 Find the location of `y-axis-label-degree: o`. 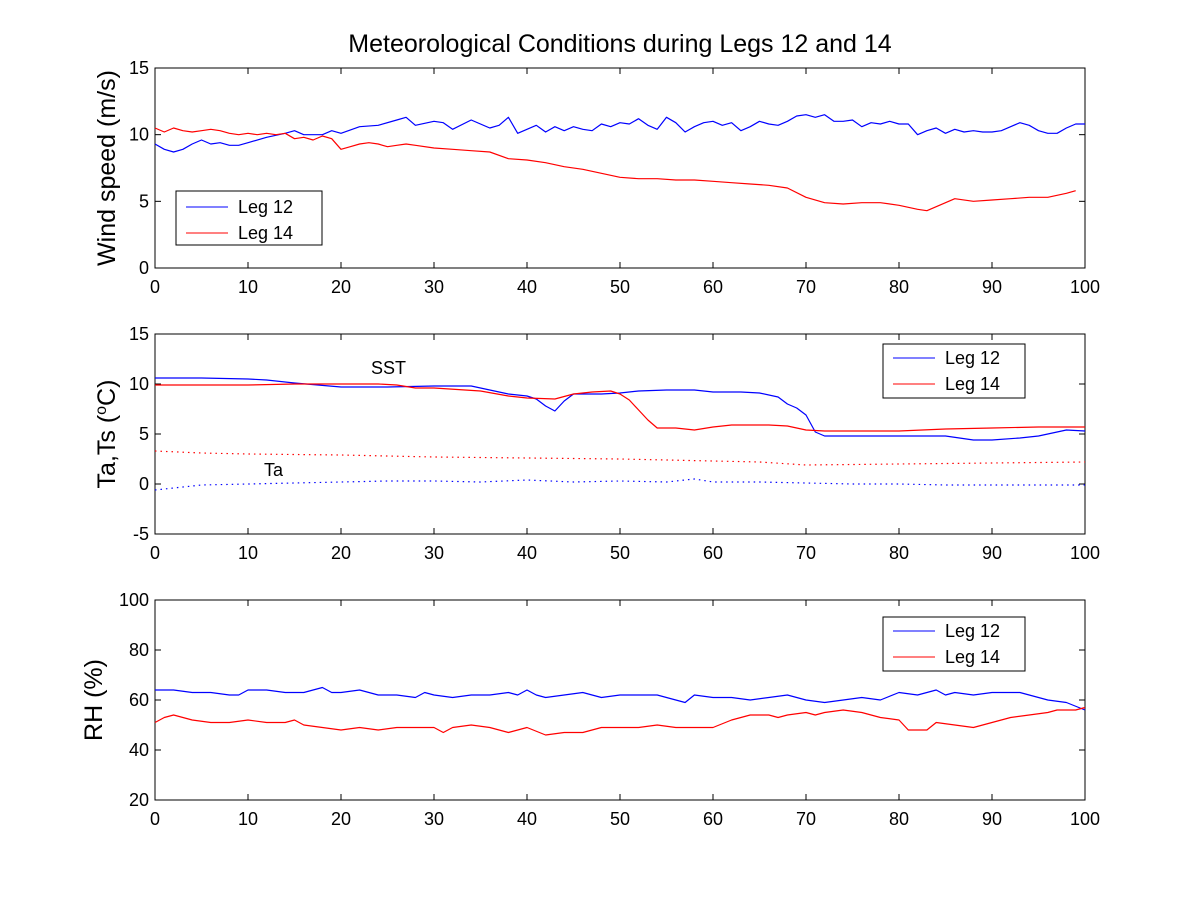

y-axis-label-degree: o is located at coordinates (101, 410).